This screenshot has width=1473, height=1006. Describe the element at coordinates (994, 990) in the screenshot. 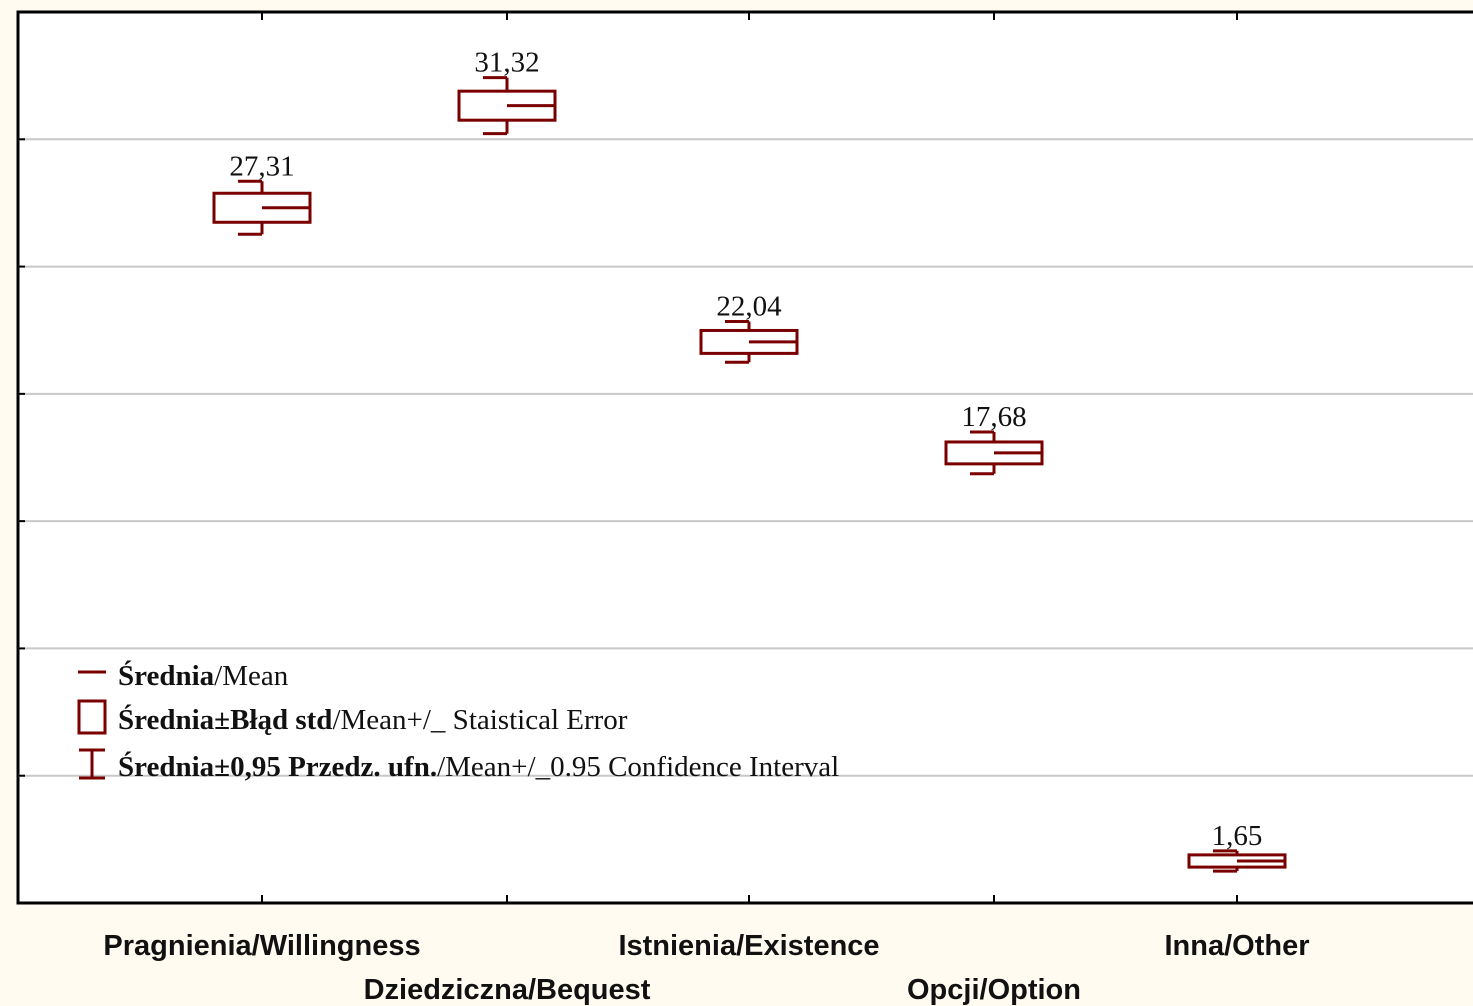

I see `x-tick-label: Opcji/Option` at that location.